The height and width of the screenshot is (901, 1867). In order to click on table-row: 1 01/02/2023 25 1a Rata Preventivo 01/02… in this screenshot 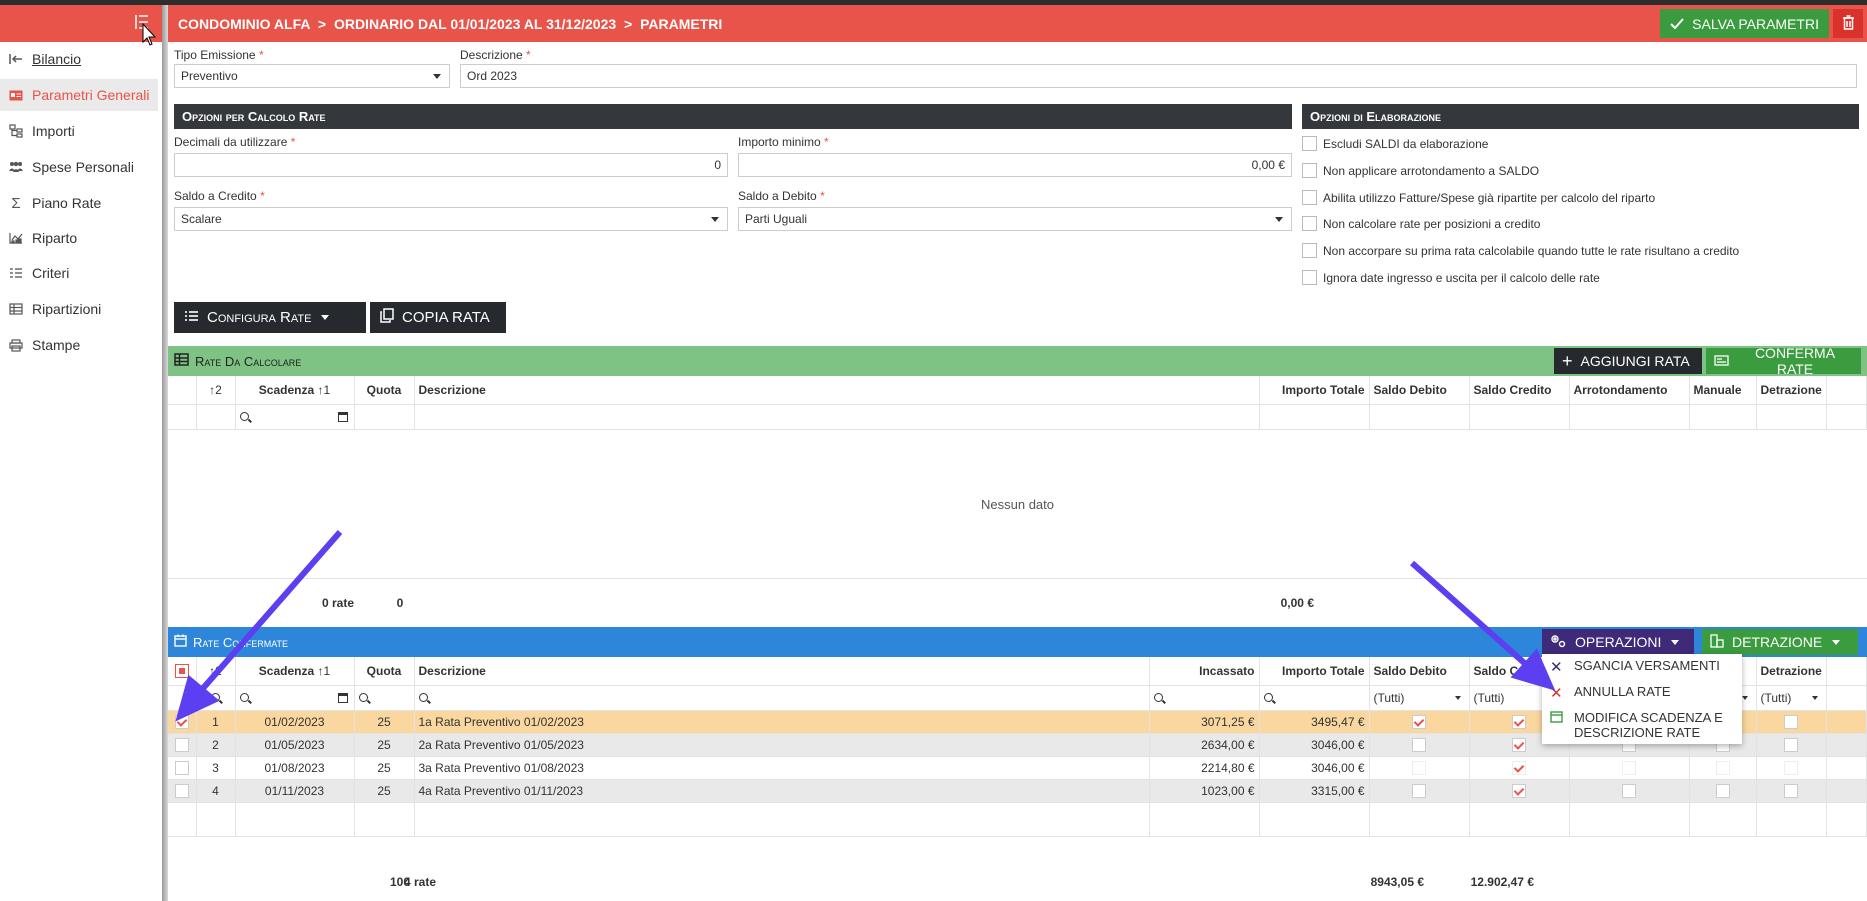, I will do `click(1017, 722)`.